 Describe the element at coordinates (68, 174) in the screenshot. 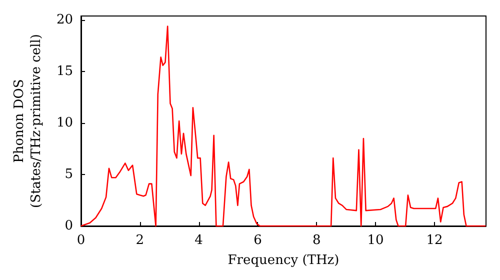

I see `y-tick-label: 5` at that location.